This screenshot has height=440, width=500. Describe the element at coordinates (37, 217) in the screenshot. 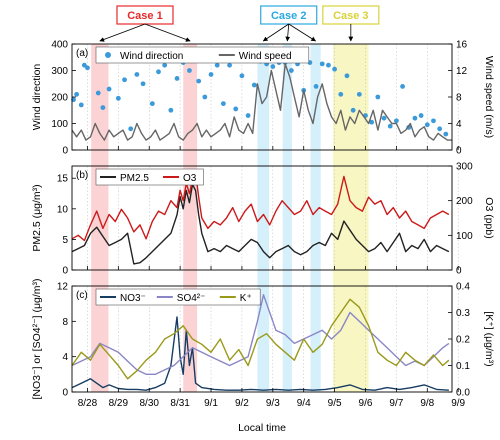

I see `y-axis-title: PM2.5 (μg/m³)` at that location.